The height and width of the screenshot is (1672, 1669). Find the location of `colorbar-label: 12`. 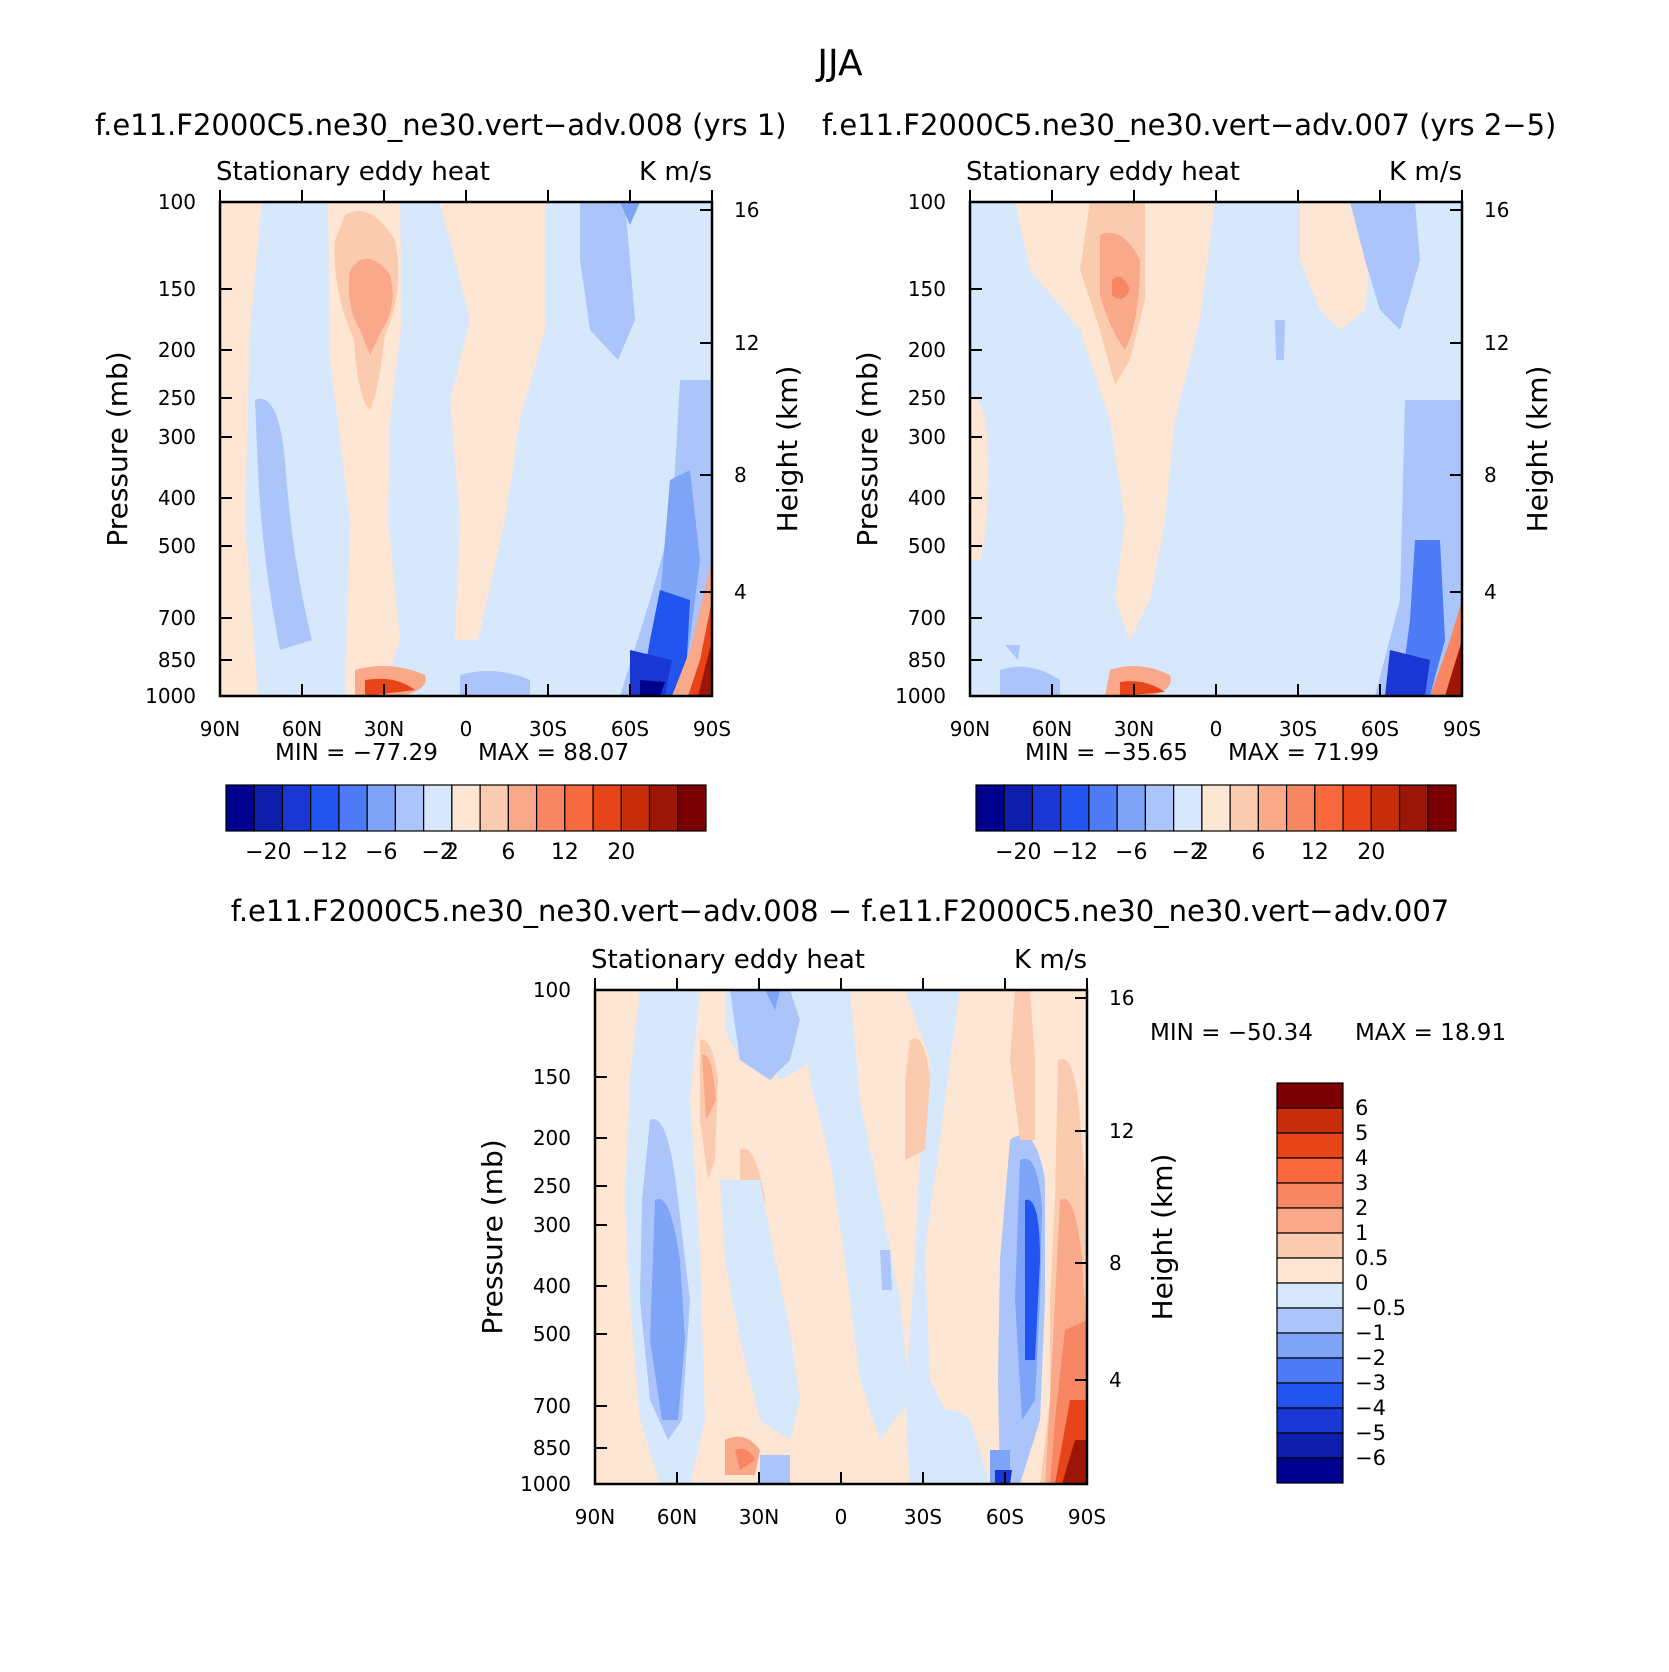

colorbar-label: 12 is located at coordinates (1315, 852).